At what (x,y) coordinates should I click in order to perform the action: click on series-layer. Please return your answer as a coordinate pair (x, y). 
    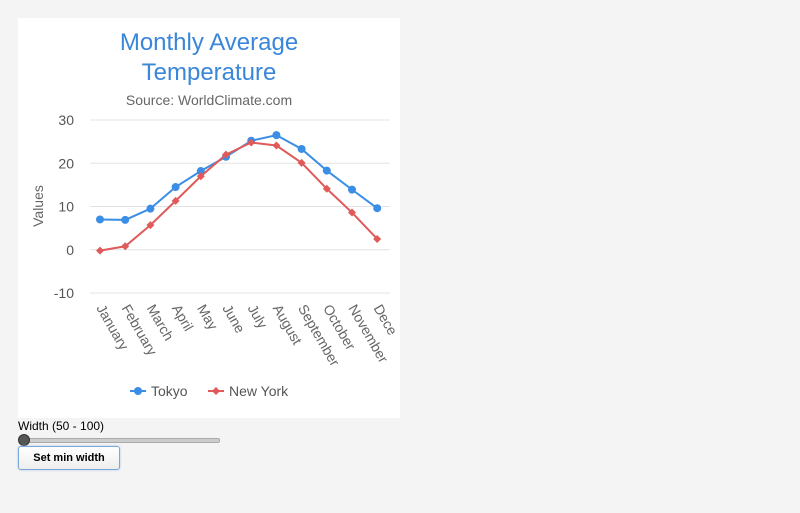
    Looking at the image, I should click on (239, 193).